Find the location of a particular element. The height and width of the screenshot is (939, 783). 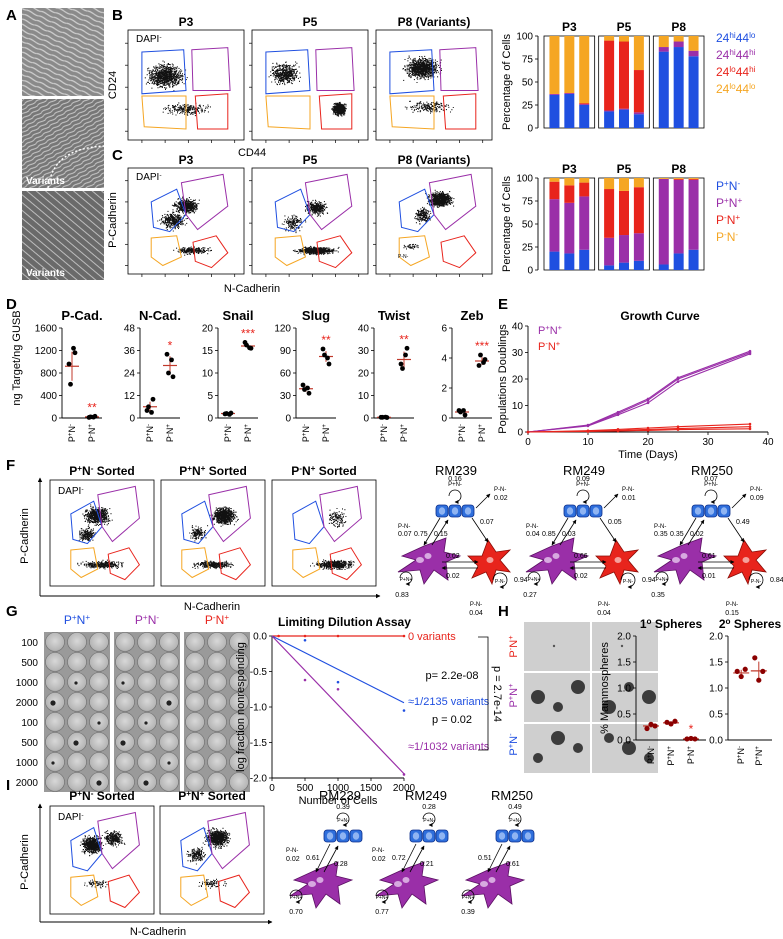

blue-epithelial-cells is located at coordinates (583, 511).